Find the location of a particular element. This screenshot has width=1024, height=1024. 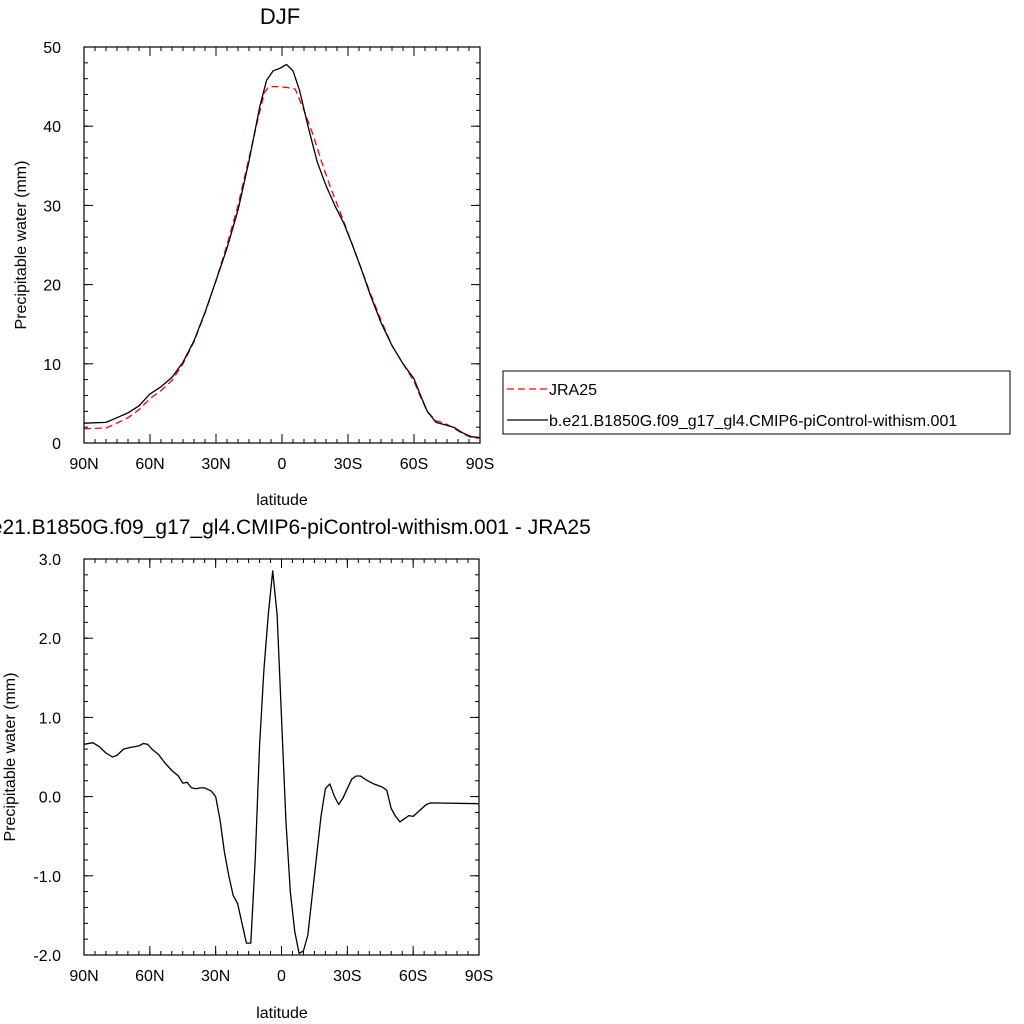

bottom-y-tick-label: 0.0 is located at coordinates (50, 798).